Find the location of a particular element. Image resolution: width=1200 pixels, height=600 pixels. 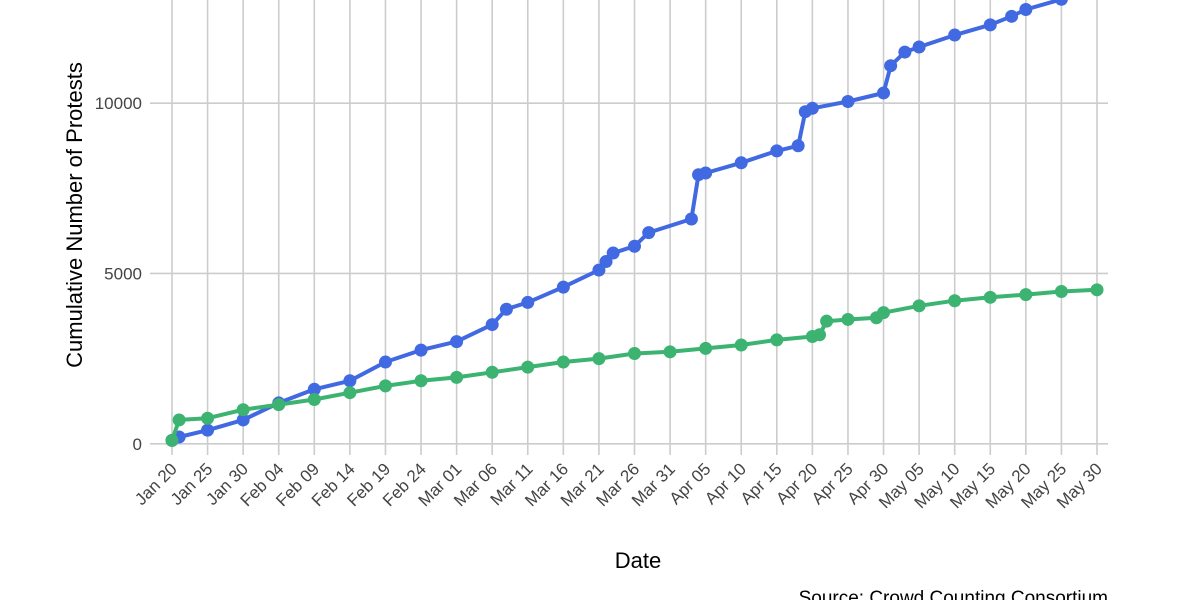

x-axis-title: Date is located at coordinates (638, 560).